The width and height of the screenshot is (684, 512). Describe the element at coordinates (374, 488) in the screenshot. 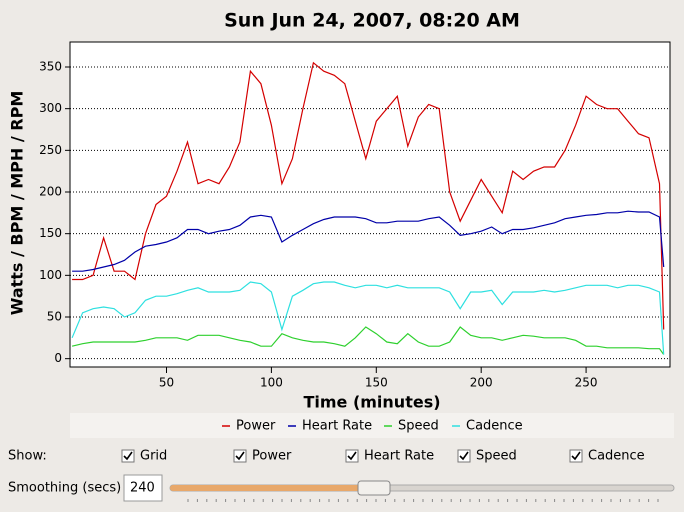

I see `slider-thumb` at that location.